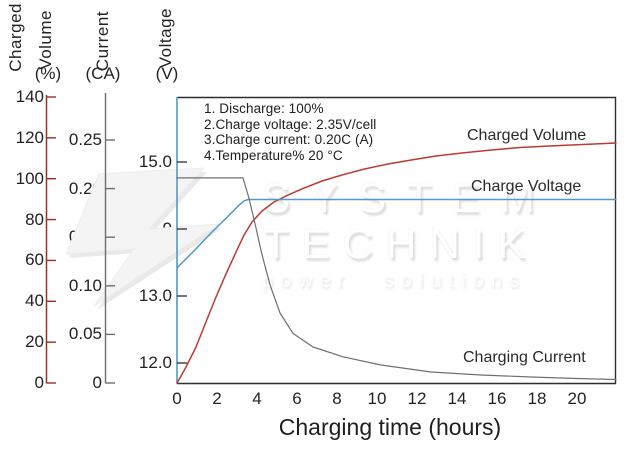 This screenshot has height=457, width=628. Describe the element at coordinates (116, 238) in the screenshot. I see `generated-axes-and-ticks` at that location.